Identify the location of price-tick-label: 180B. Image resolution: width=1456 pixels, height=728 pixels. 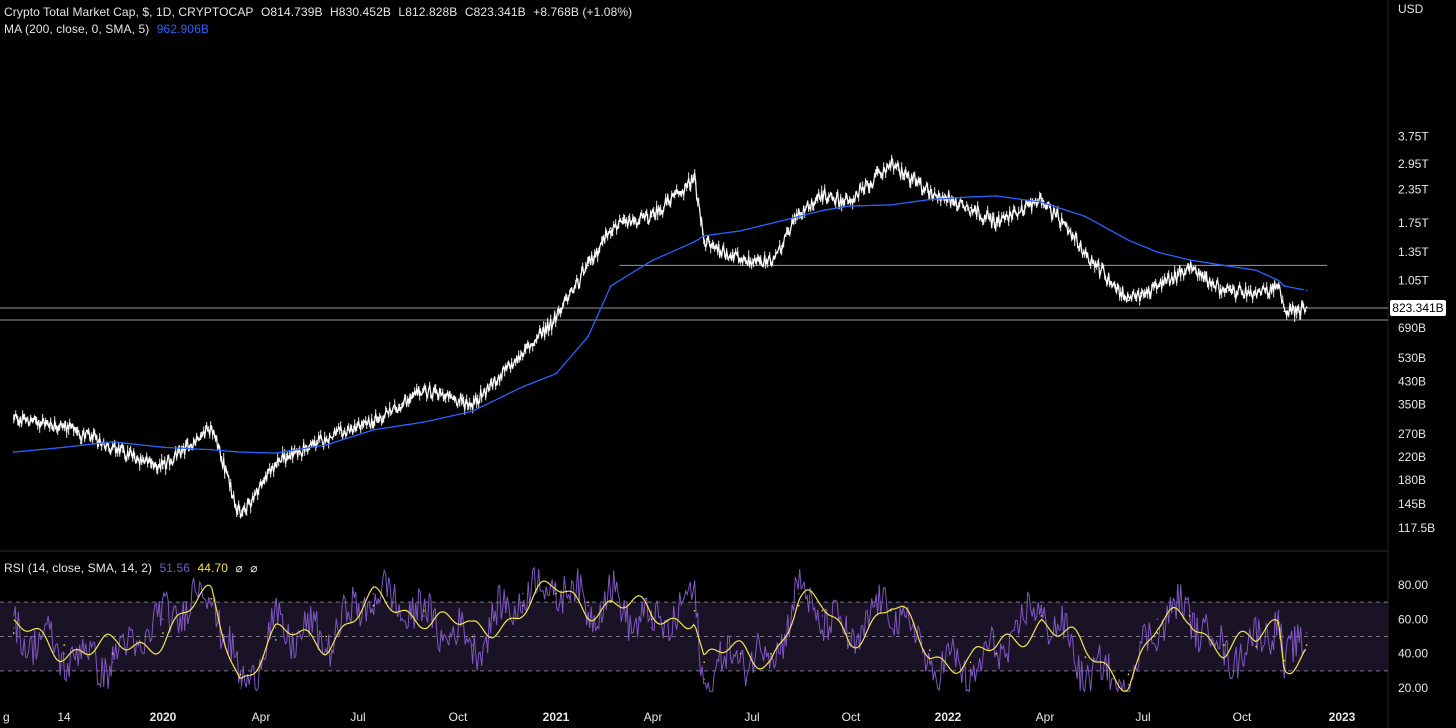
(1412, 480).